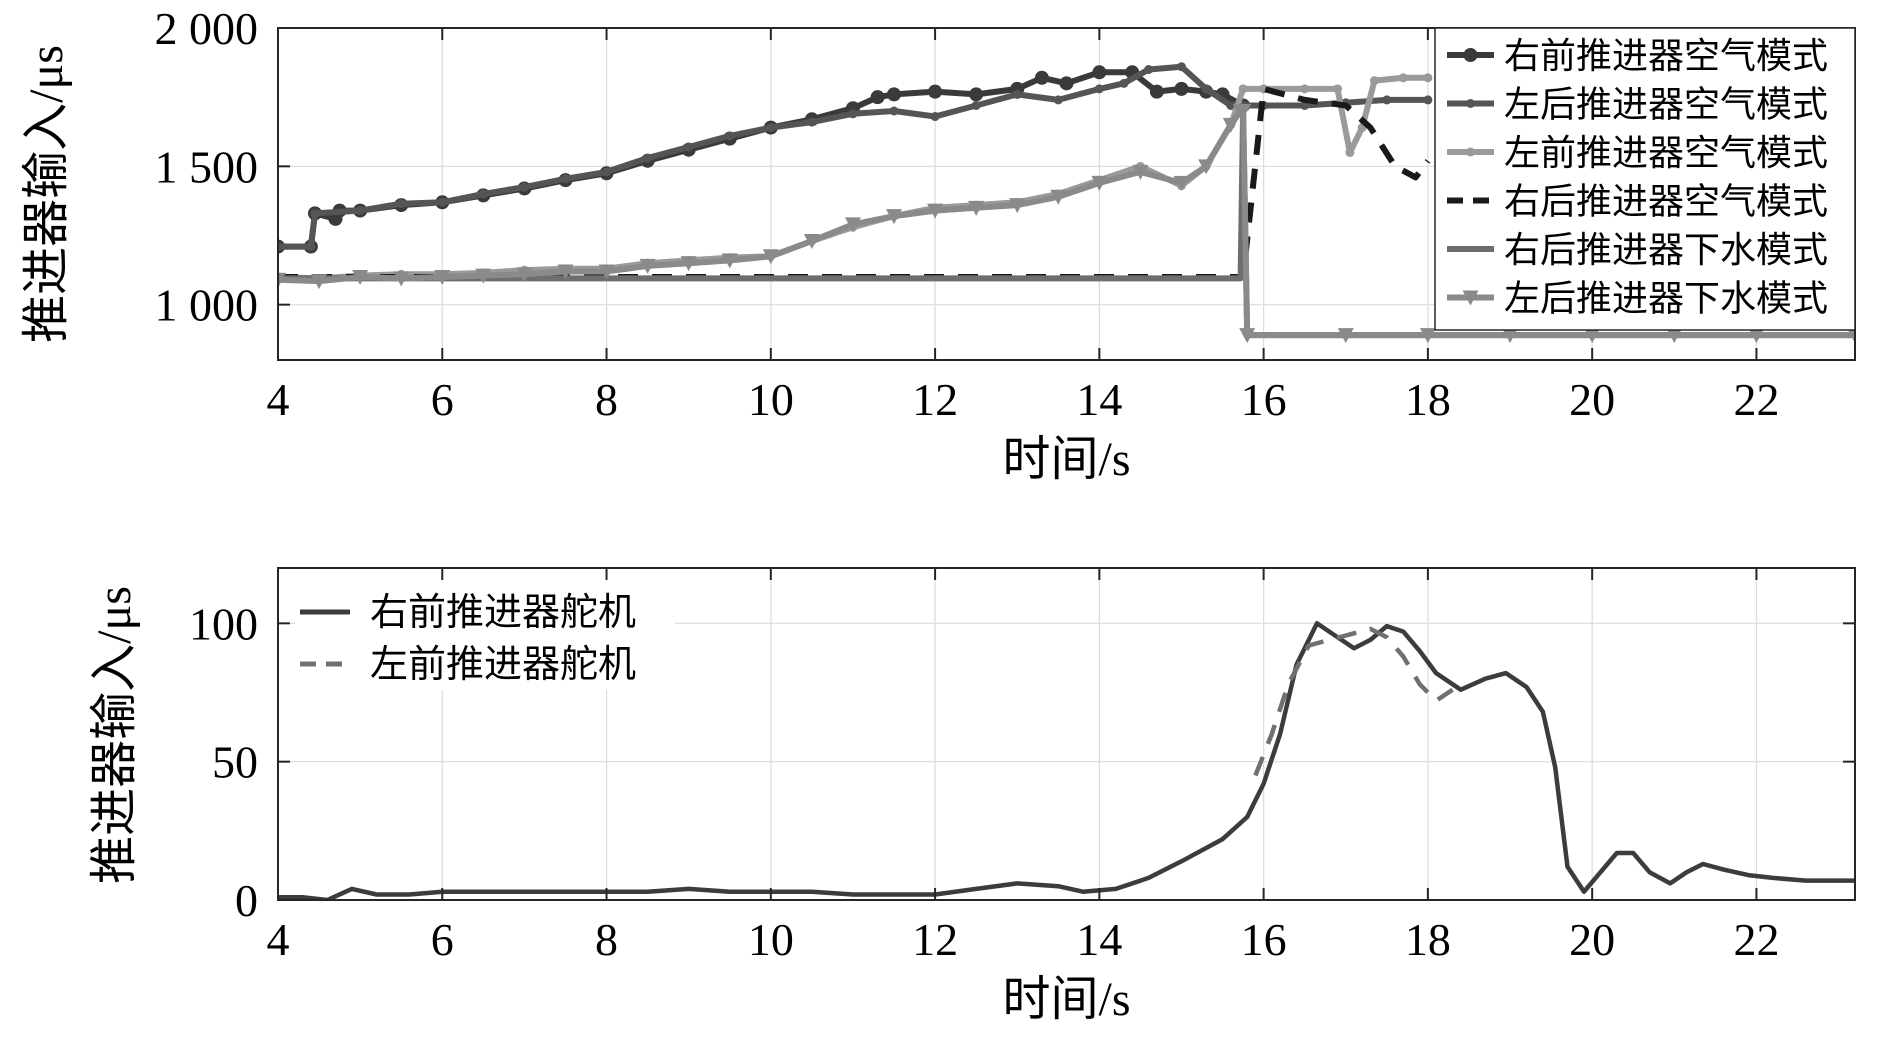  What do you see at coordinates (1264, 399) in the screenshot?
I see `x-tick-label: 16` at bounding box center [1264, 399].